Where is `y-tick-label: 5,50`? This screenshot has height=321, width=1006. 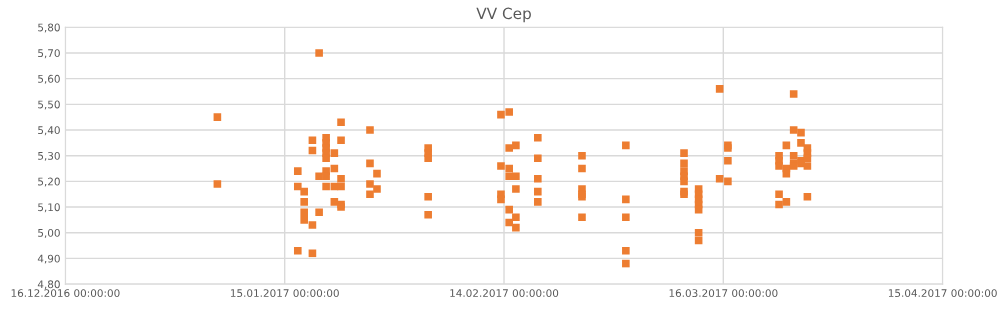
y-tick-label: 5,50 is located at coordinates (49, 105).